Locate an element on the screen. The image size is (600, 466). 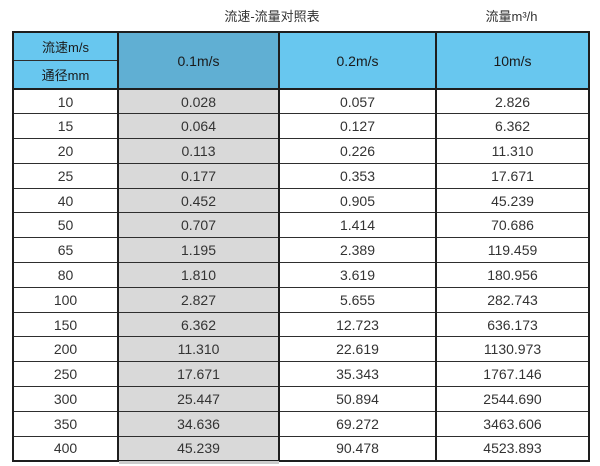
header-row-top: 流速m/s 0.1m/s 0.2m/s 10m/s is located at coordinates (301, 60).